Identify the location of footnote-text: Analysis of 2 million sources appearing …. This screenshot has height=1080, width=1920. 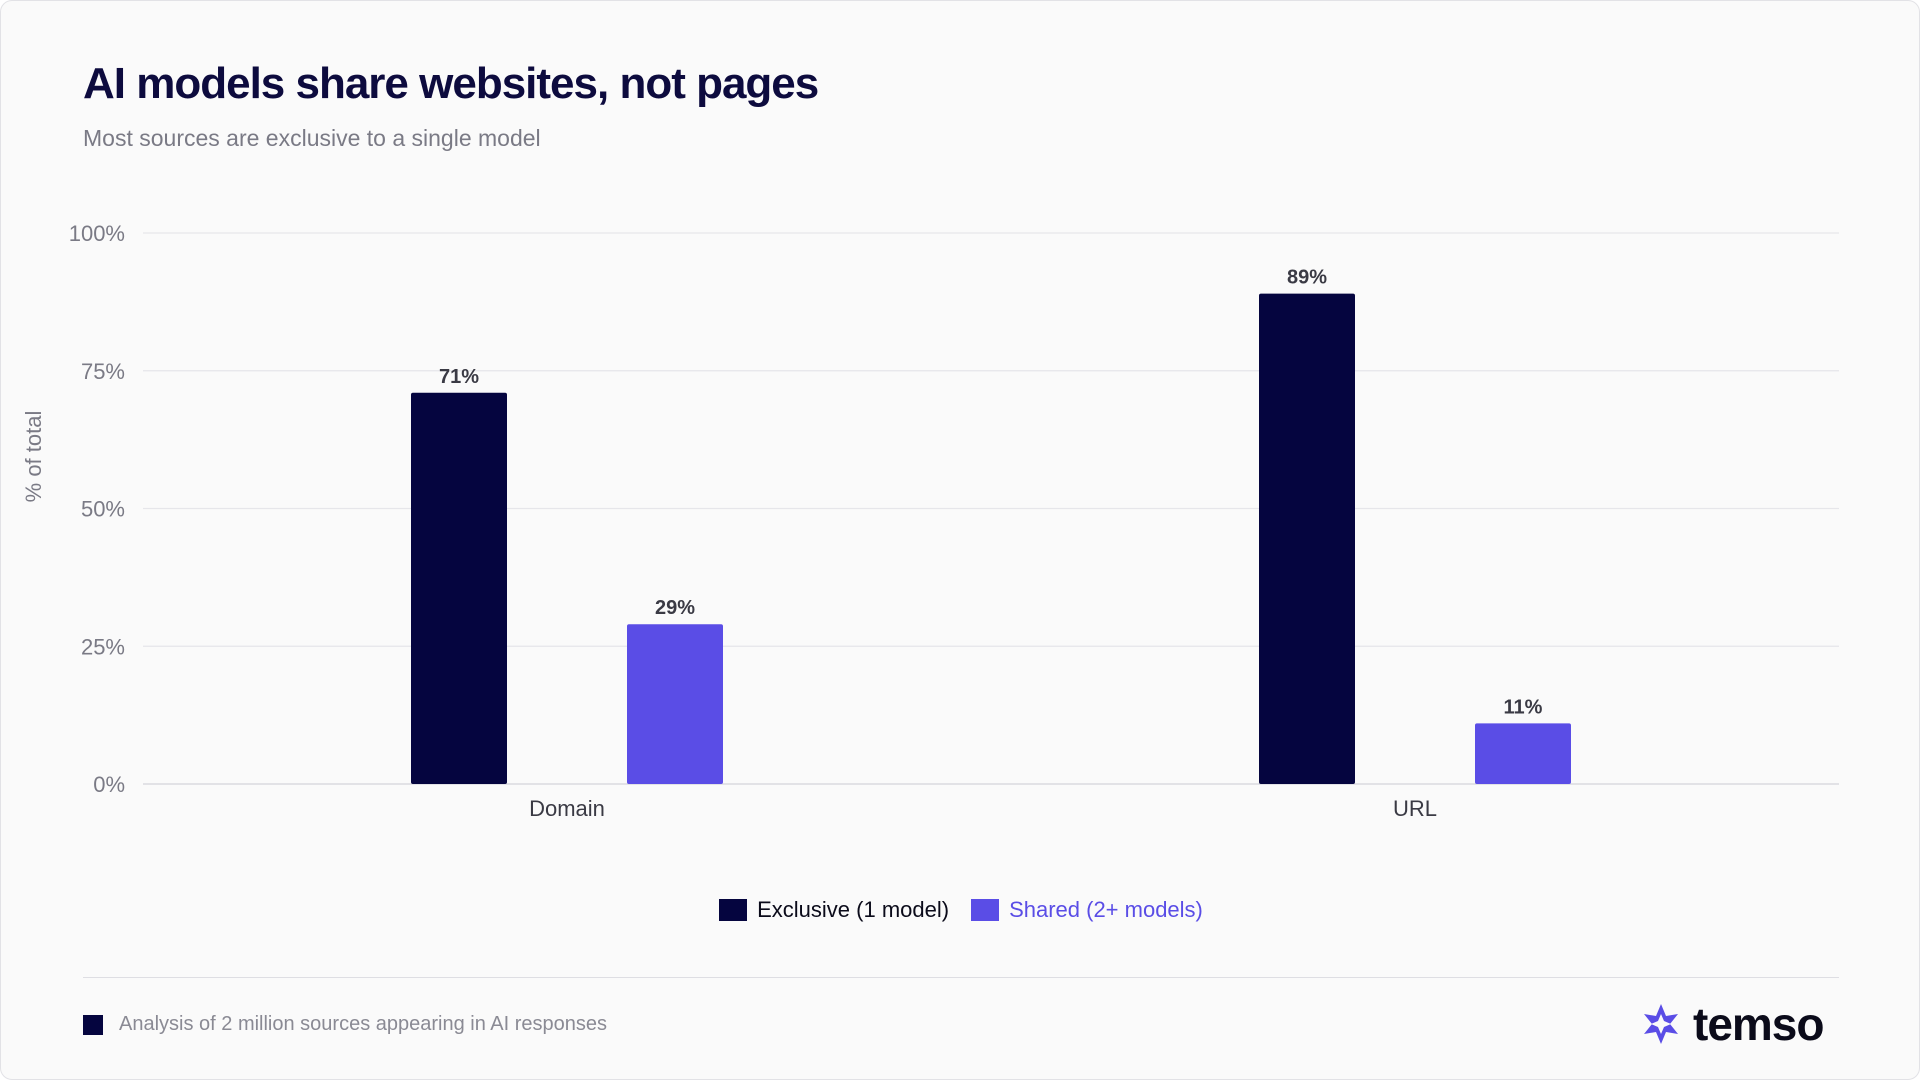
(363, 1024).